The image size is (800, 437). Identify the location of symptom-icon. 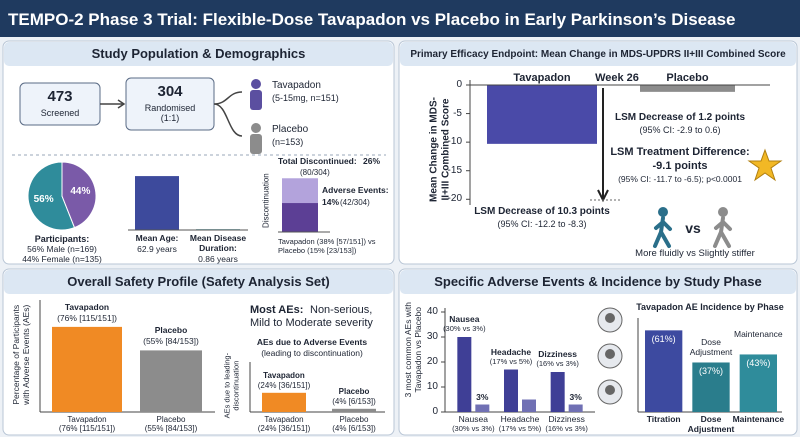
(610, 354).